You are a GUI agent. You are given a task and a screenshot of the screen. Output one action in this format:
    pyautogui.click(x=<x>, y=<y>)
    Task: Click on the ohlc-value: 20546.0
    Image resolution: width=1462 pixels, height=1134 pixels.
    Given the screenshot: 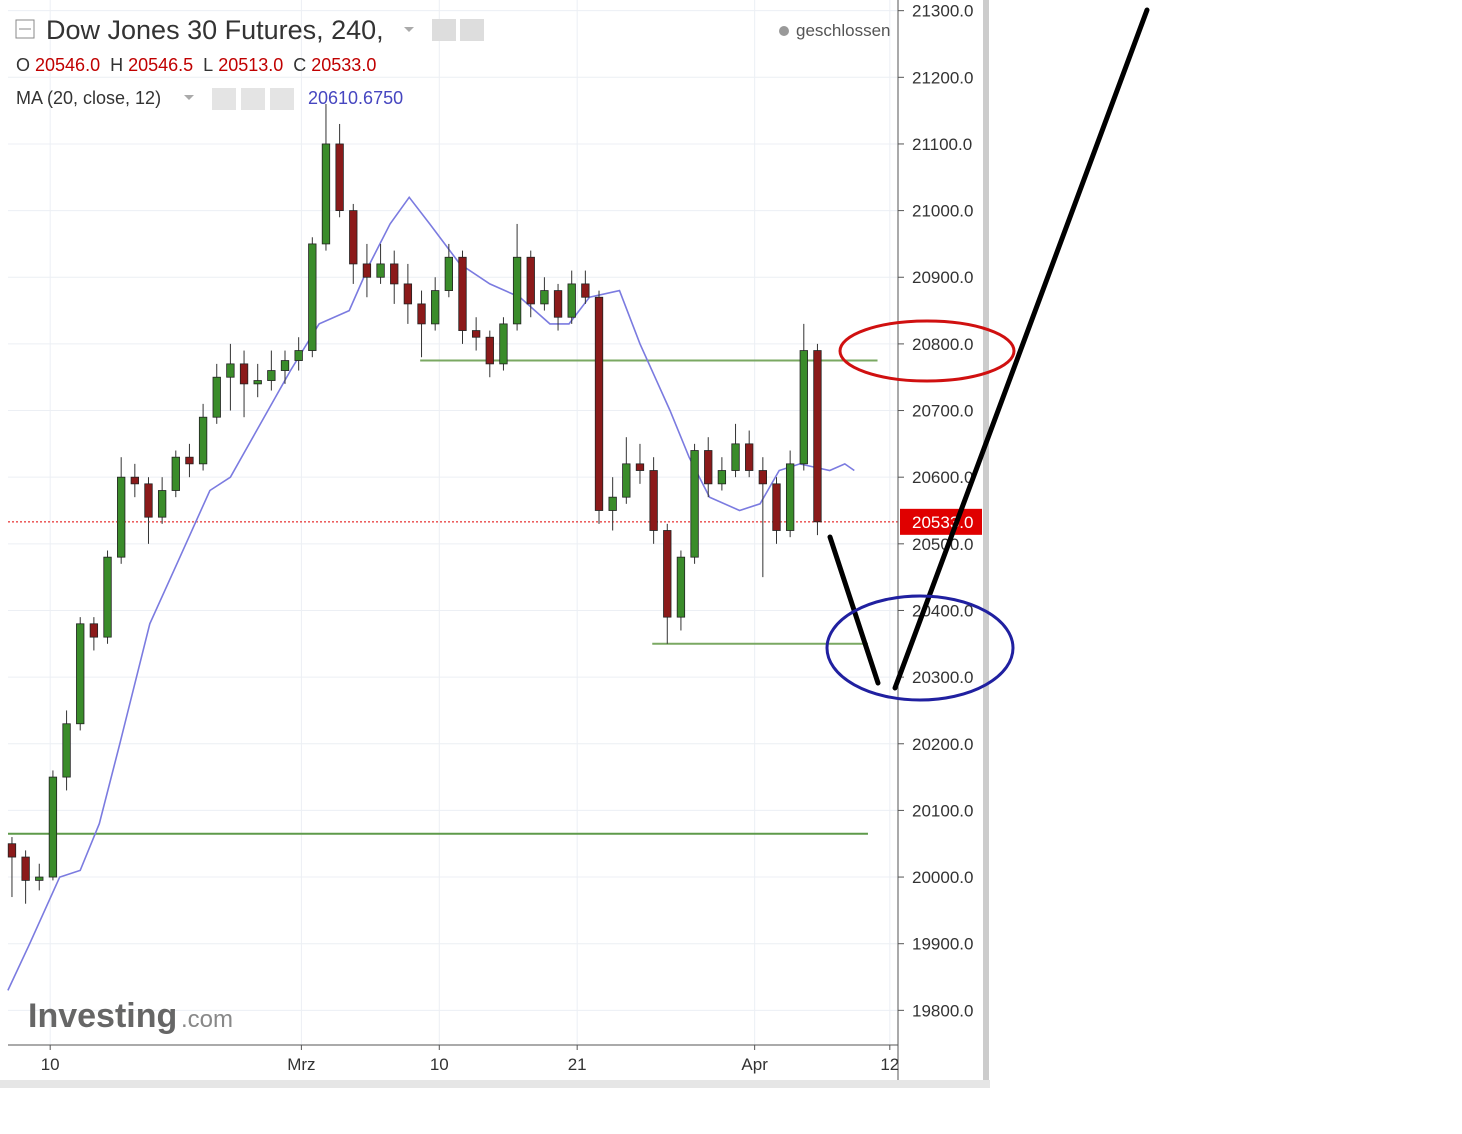 What is the action you would take?
    pyautogui.click(x=68, y=65)
    